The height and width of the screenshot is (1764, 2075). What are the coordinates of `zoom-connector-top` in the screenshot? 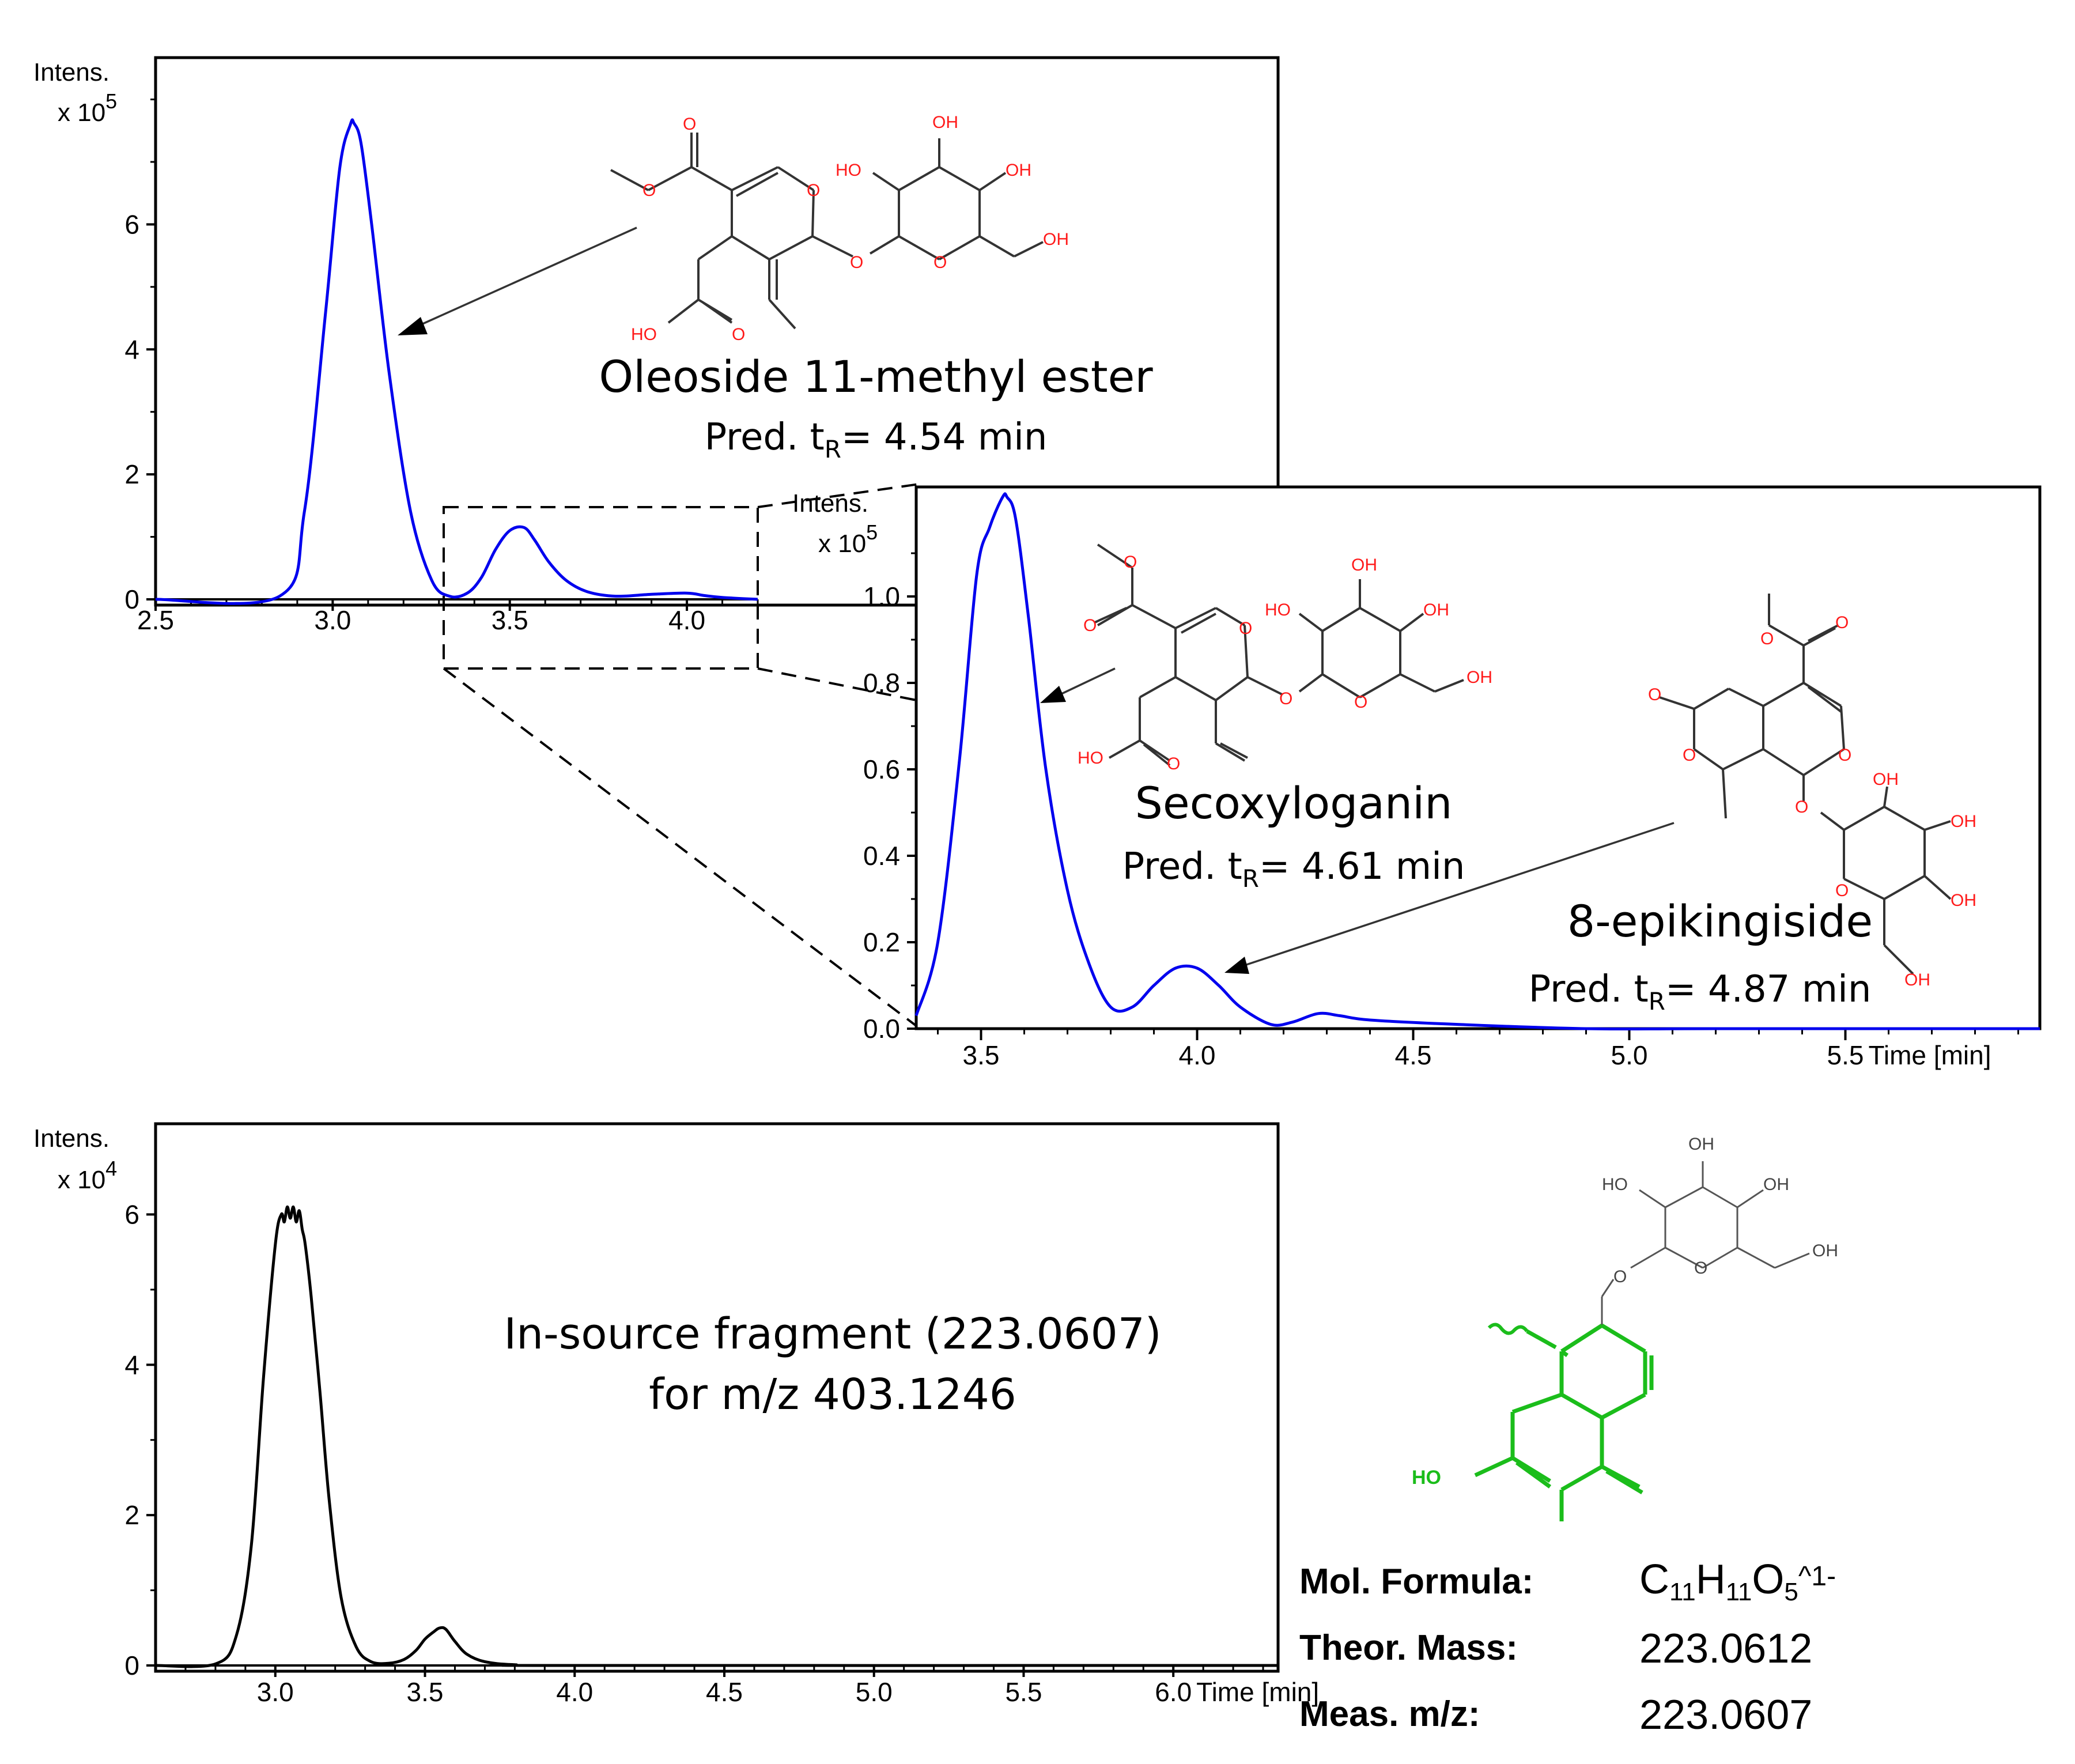 It's located at (838, 495).